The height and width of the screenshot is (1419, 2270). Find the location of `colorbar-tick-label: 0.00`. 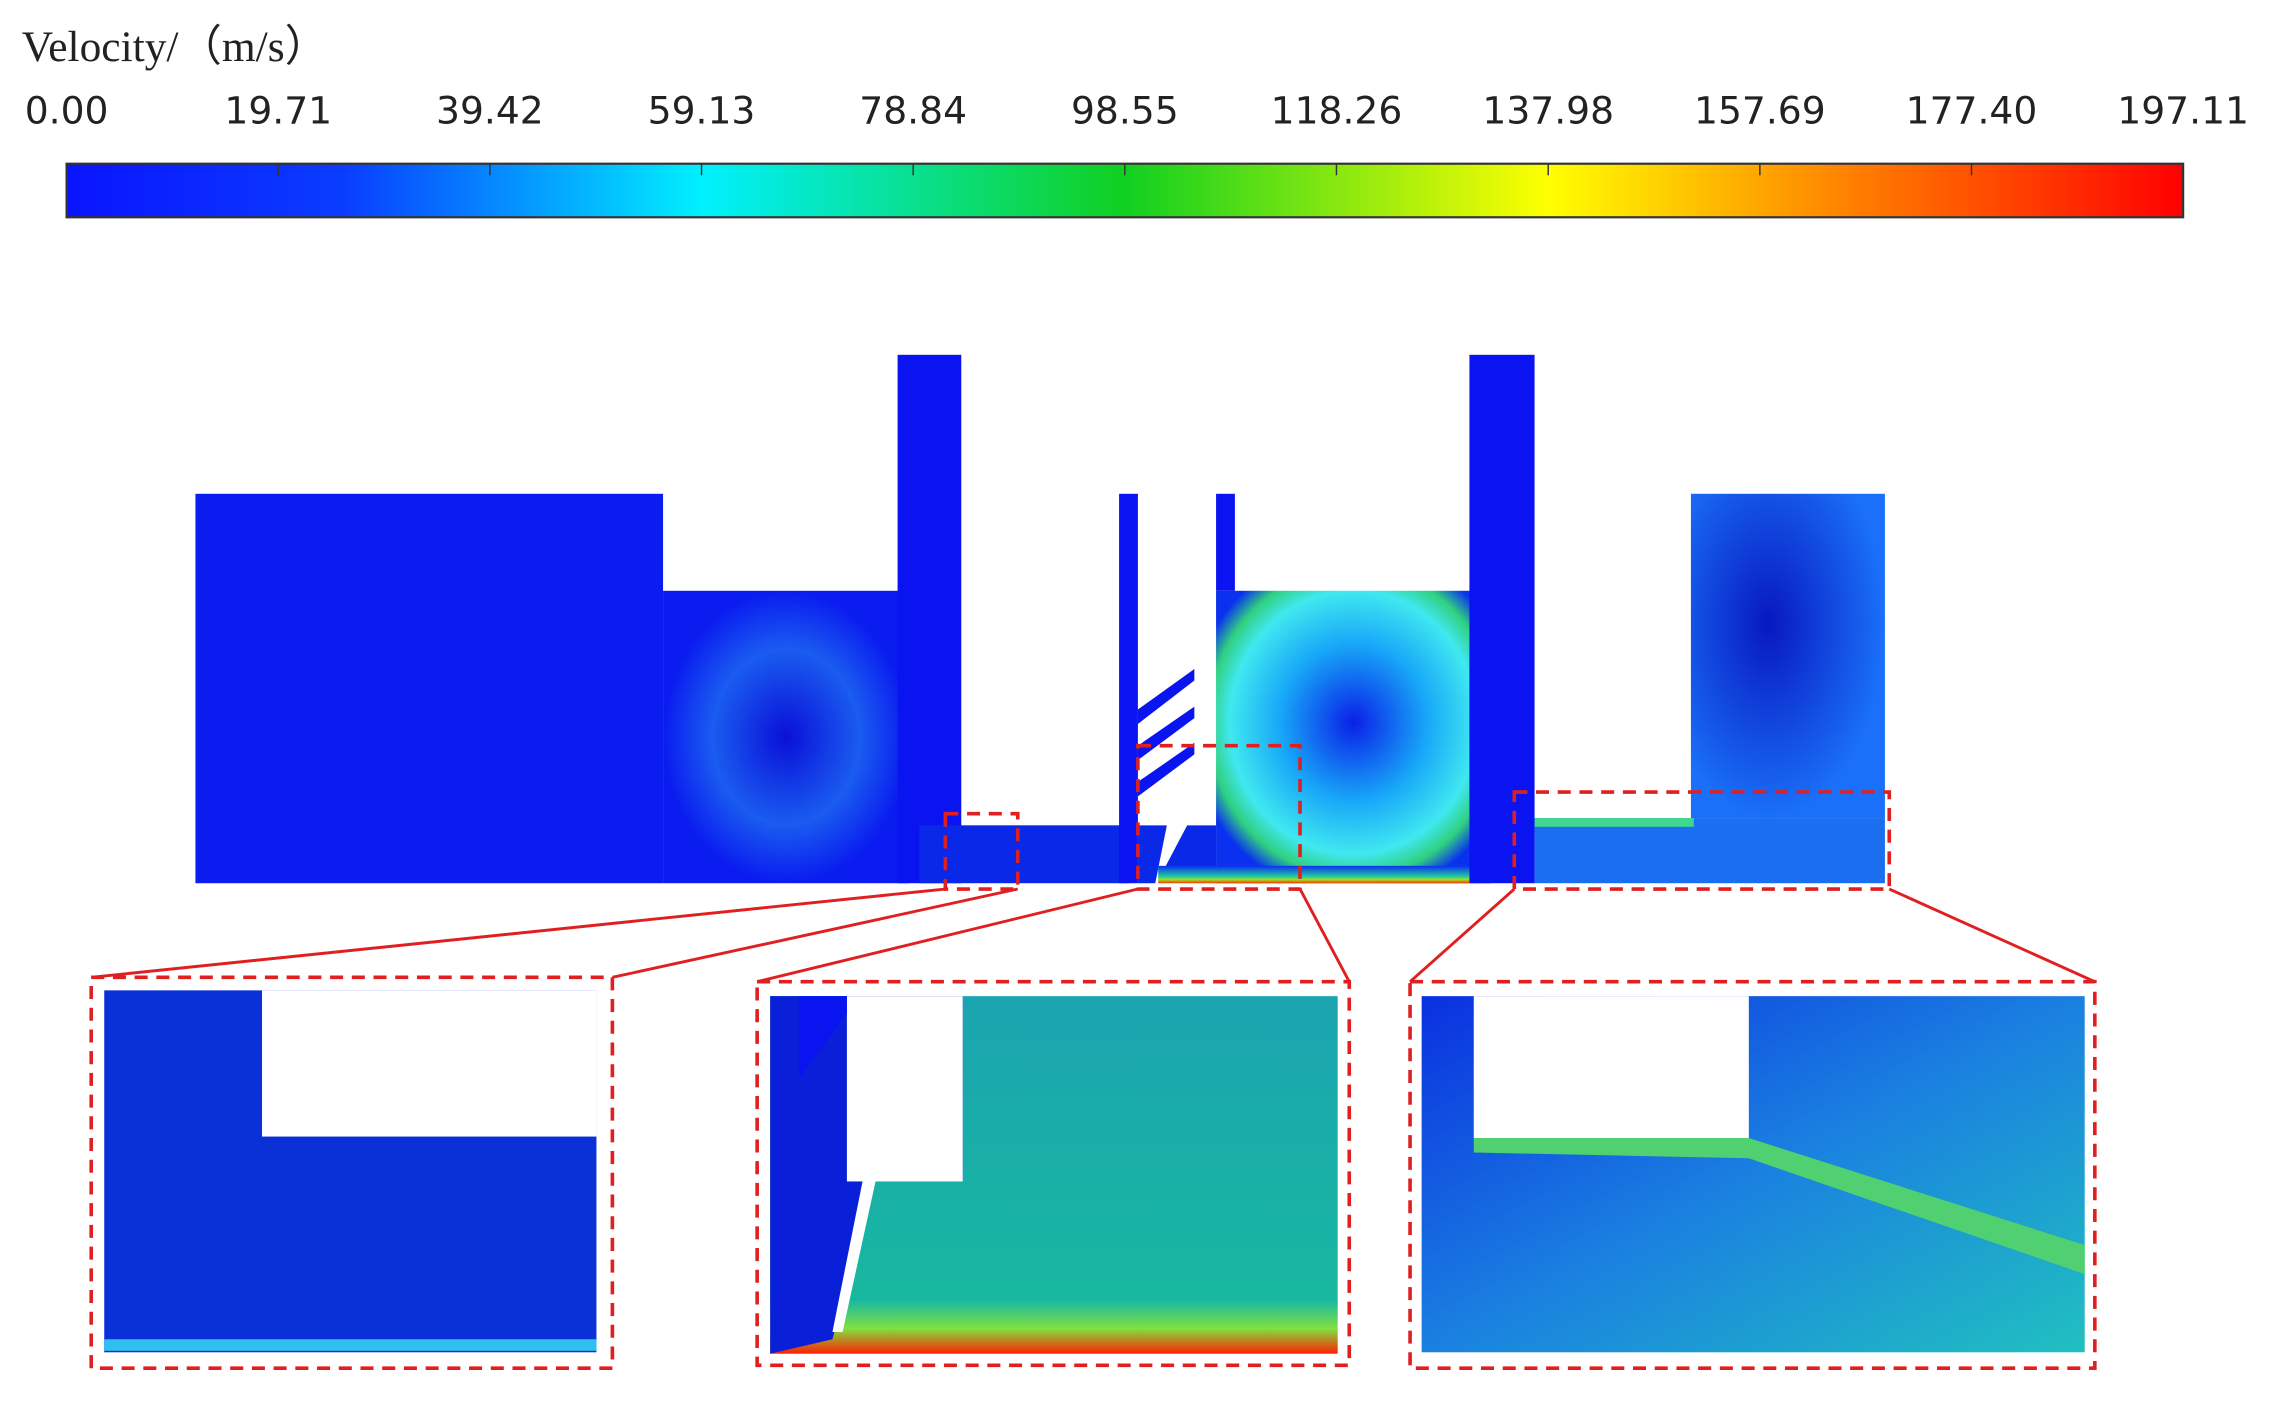

colorbar-tick-label: 0.00 is located at coordinates (67, 111).